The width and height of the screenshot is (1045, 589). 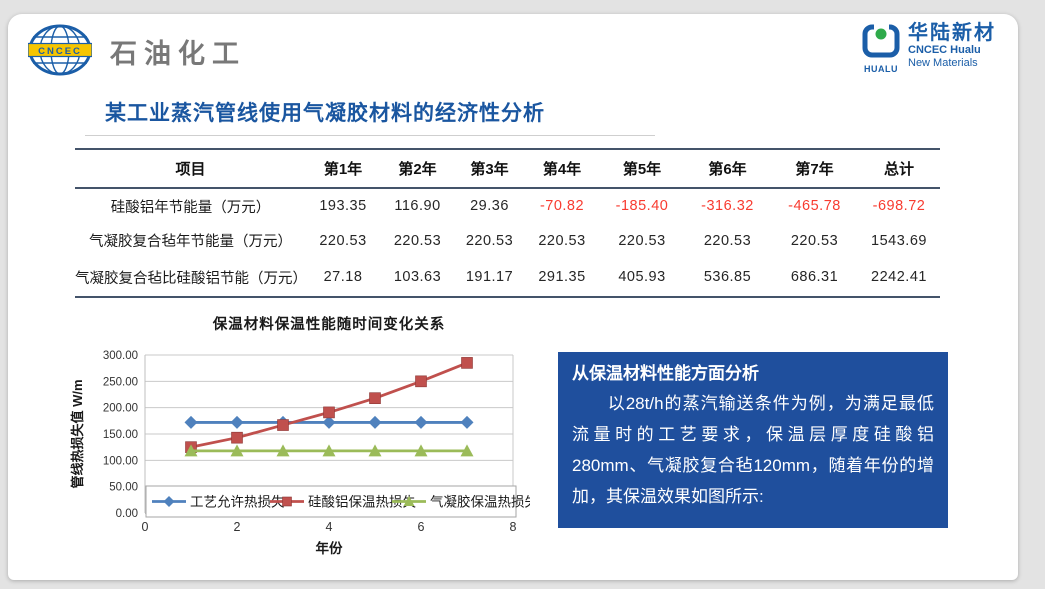 What do you see at coordinates (665, 373) in the screenshot?
I see `info-box-title: 从保温材料性能方面分析` at bounding box center [665, 373].